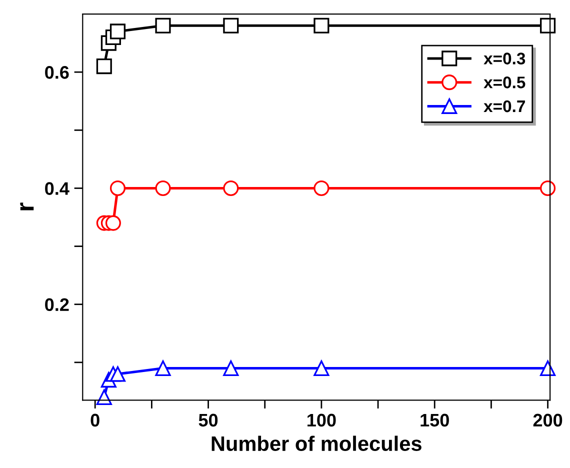 This screenshot has height=468, width=570. What do you see at coordinates (57, 72) in the screenshot?
I see `y-tick-label: 0.6` at bounding box center [57, 72].